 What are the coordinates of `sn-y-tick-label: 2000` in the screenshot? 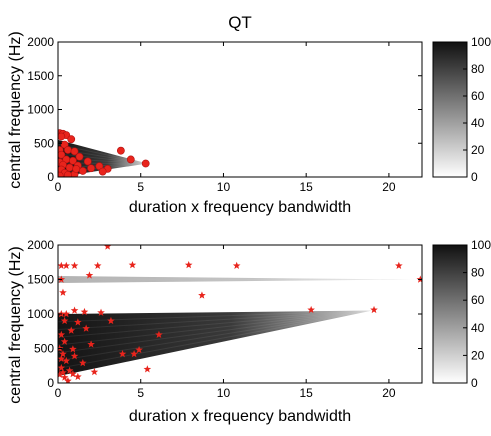 It's located at (40, 42).